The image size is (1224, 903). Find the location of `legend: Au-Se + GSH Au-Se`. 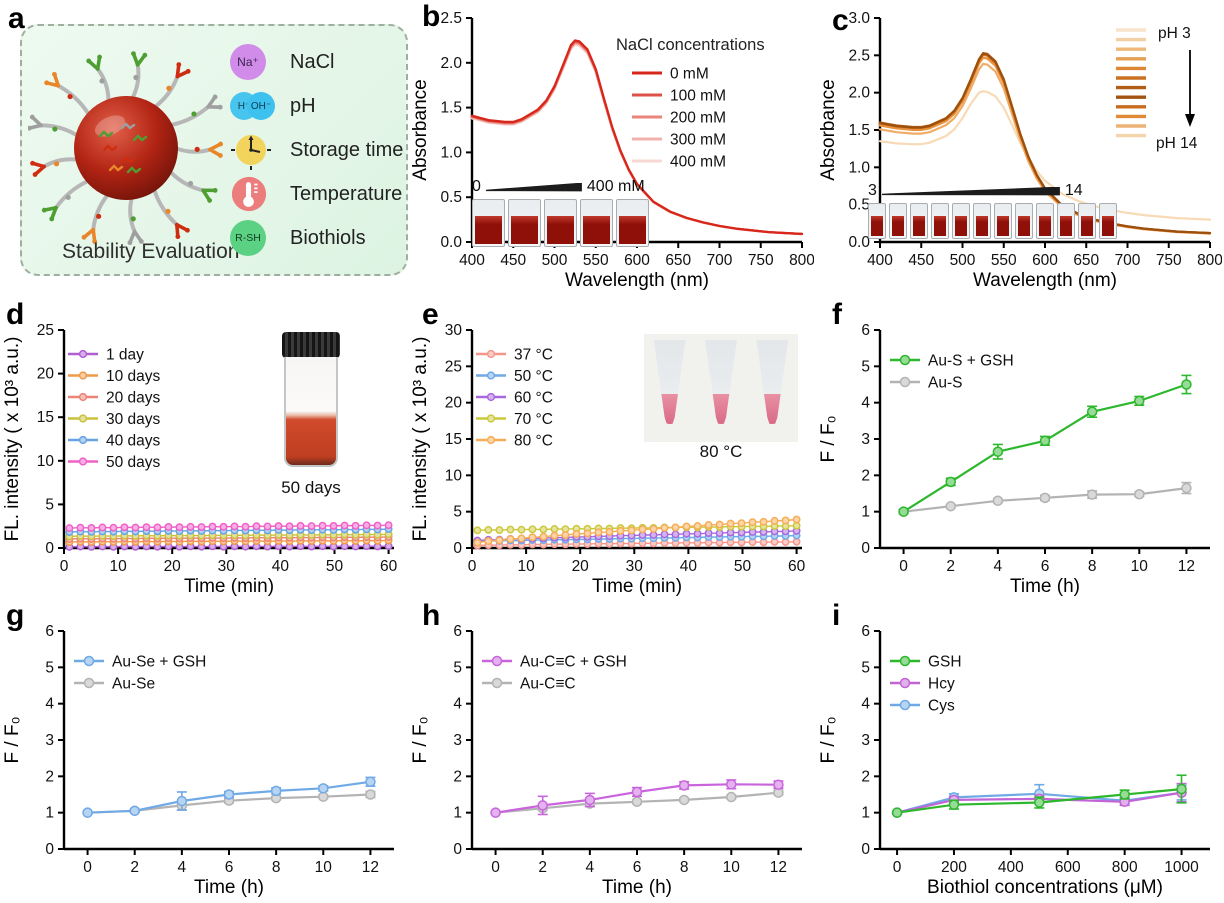

legend: Au-Se + GSH Au-Se is located at coordinates (140, 673).